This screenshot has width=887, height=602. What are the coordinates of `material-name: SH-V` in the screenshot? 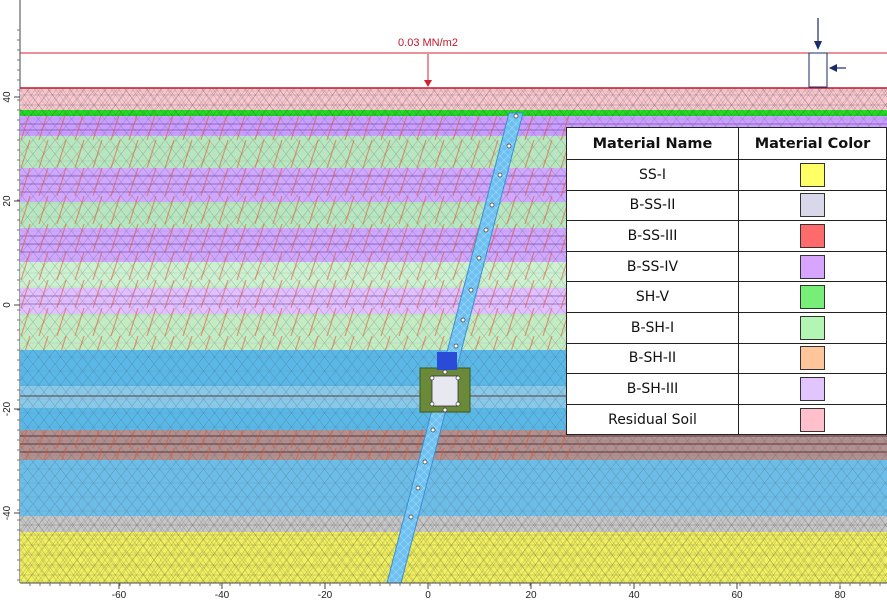 It's located at (652, 297).